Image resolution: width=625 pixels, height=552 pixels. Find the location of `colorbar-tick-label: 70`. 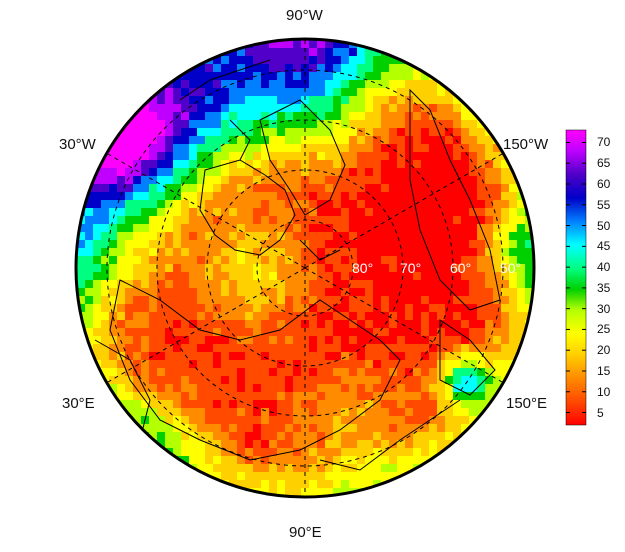

colorbar-tick-label: 70 is located at coordinates (604, 142).